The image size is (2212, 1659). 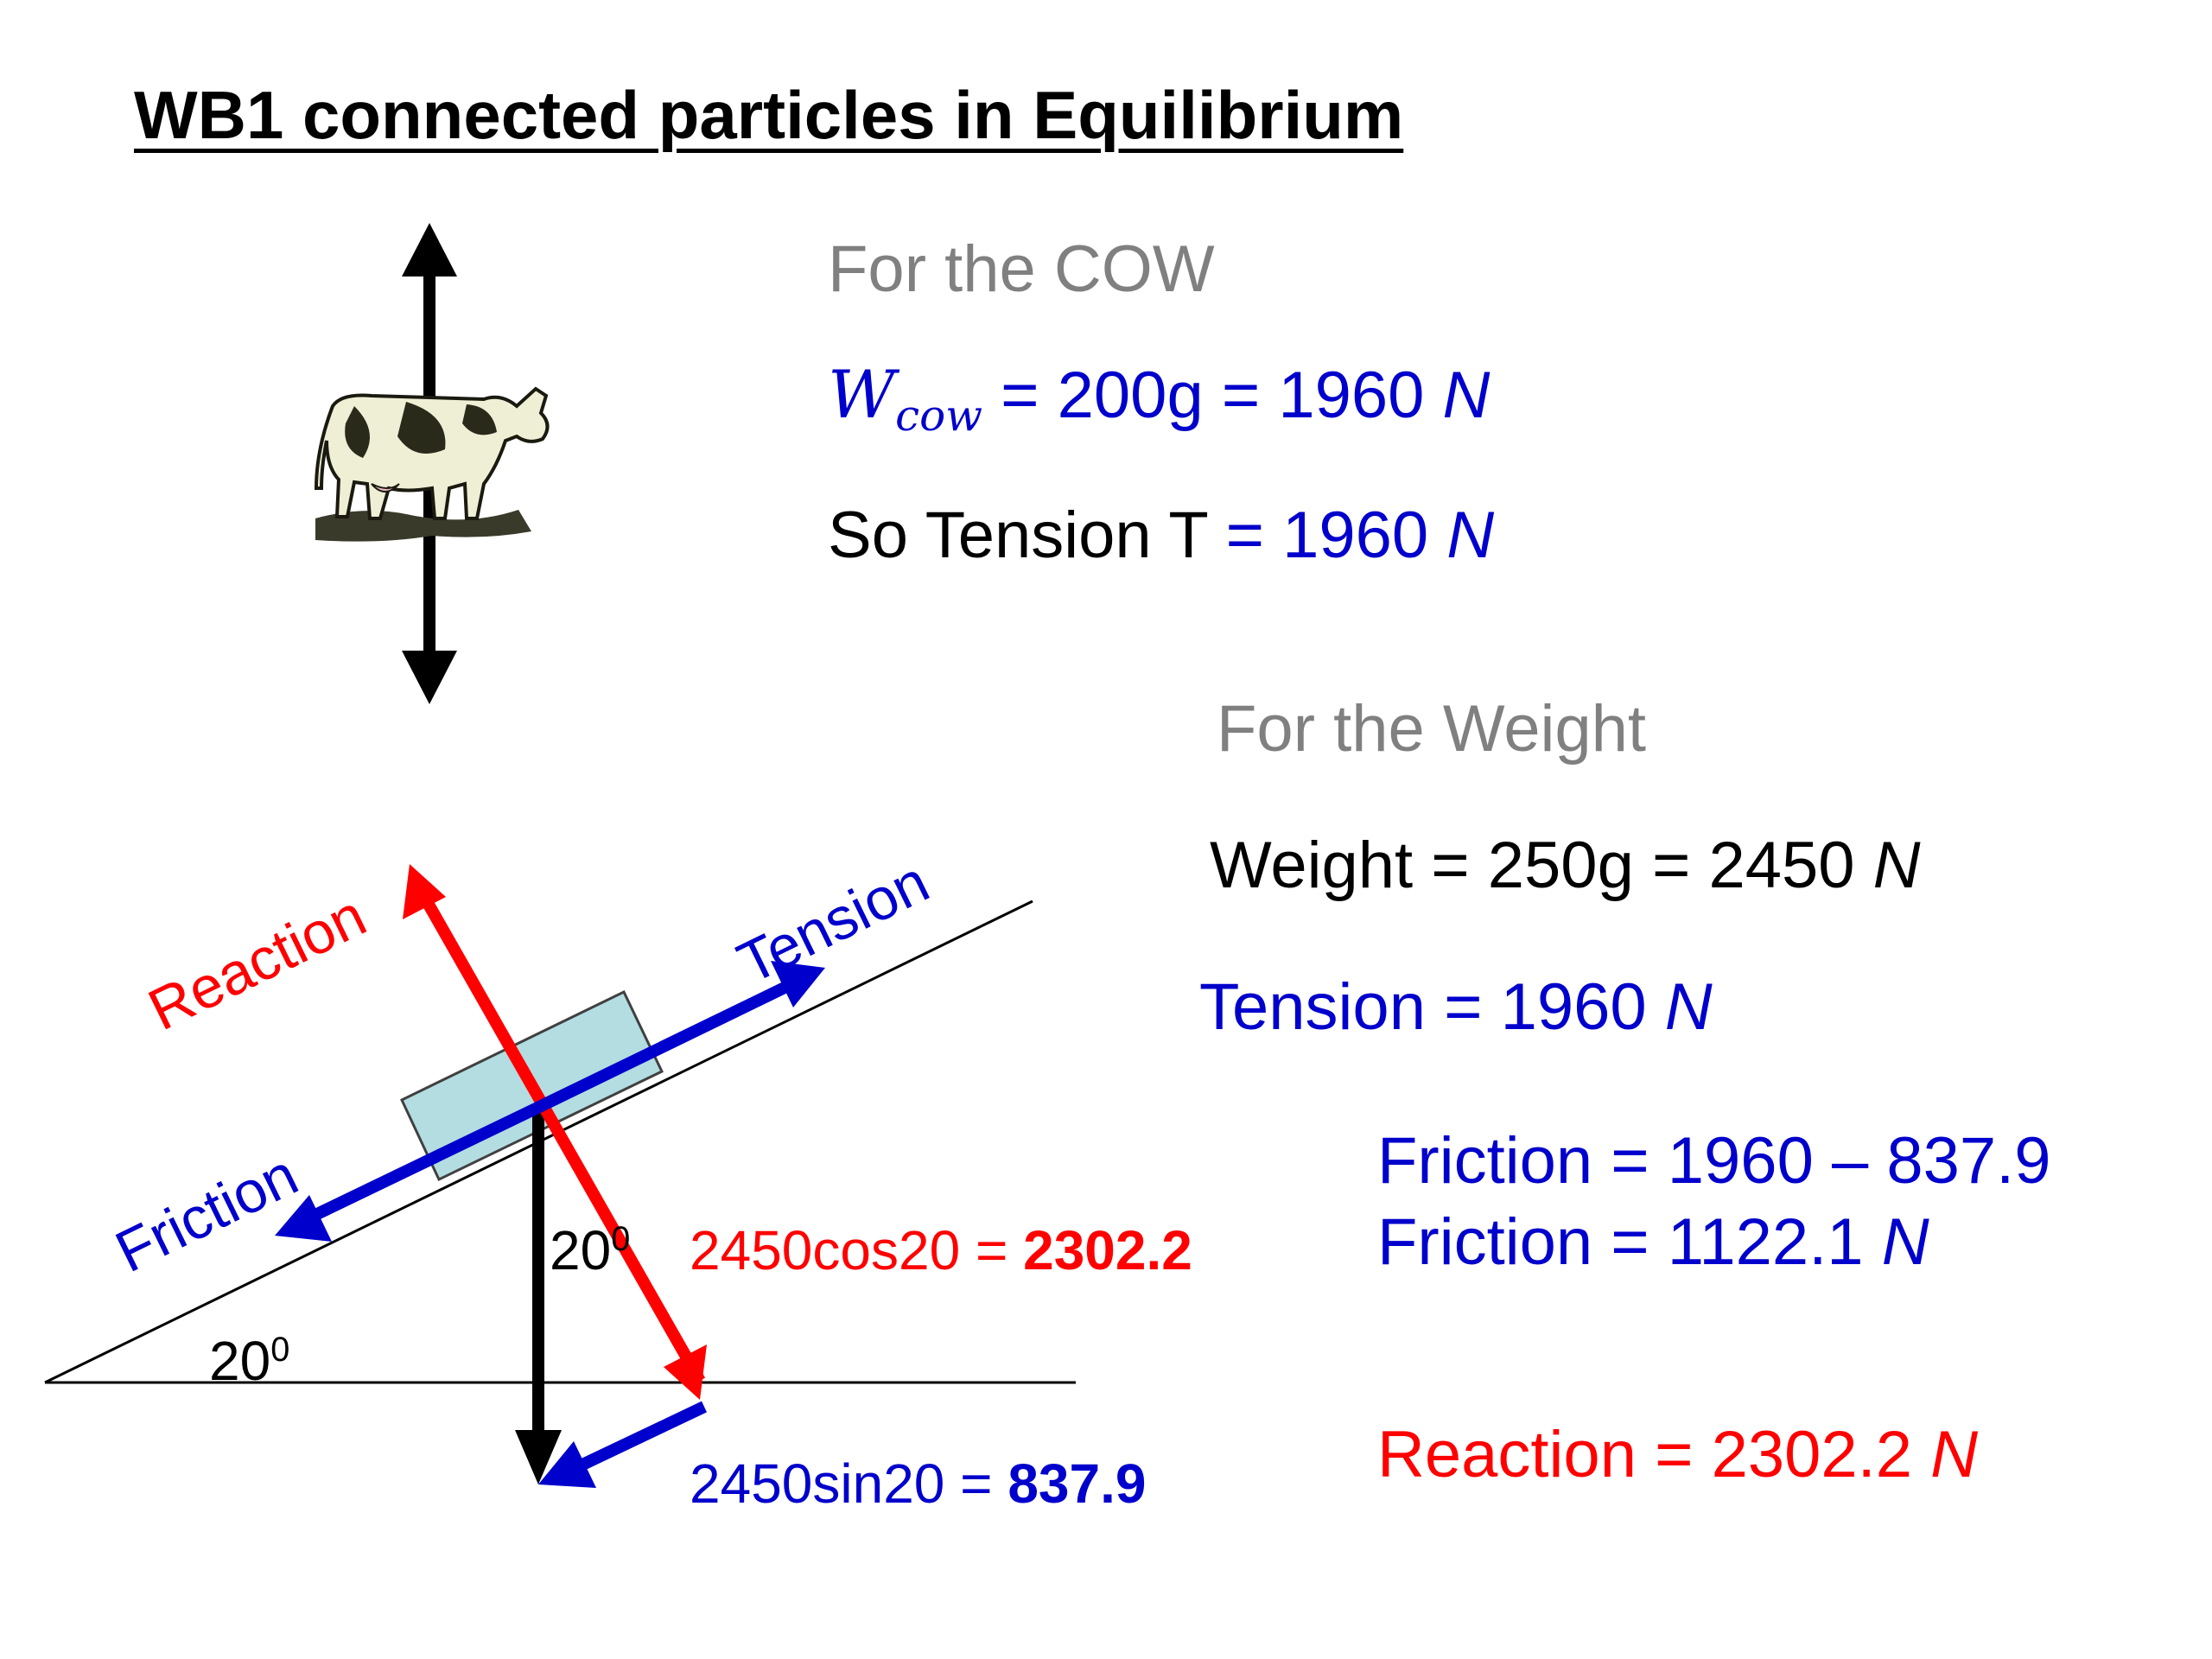 I want to click on weight-symbol: W, so click(x=862, y=394).